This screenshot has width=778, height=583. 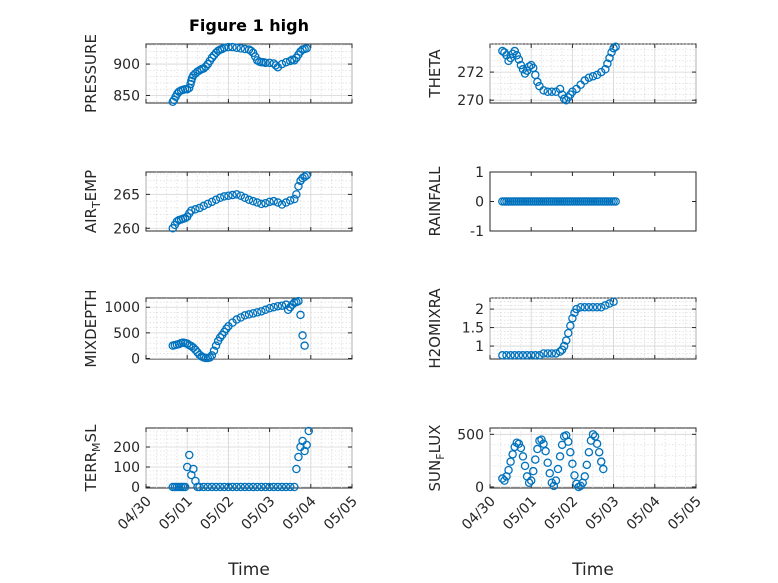 What do you see at coordinates (135, 514) in the screenshot?
I see `x-tick-label: 04/30` at bounding box center [135, 514].